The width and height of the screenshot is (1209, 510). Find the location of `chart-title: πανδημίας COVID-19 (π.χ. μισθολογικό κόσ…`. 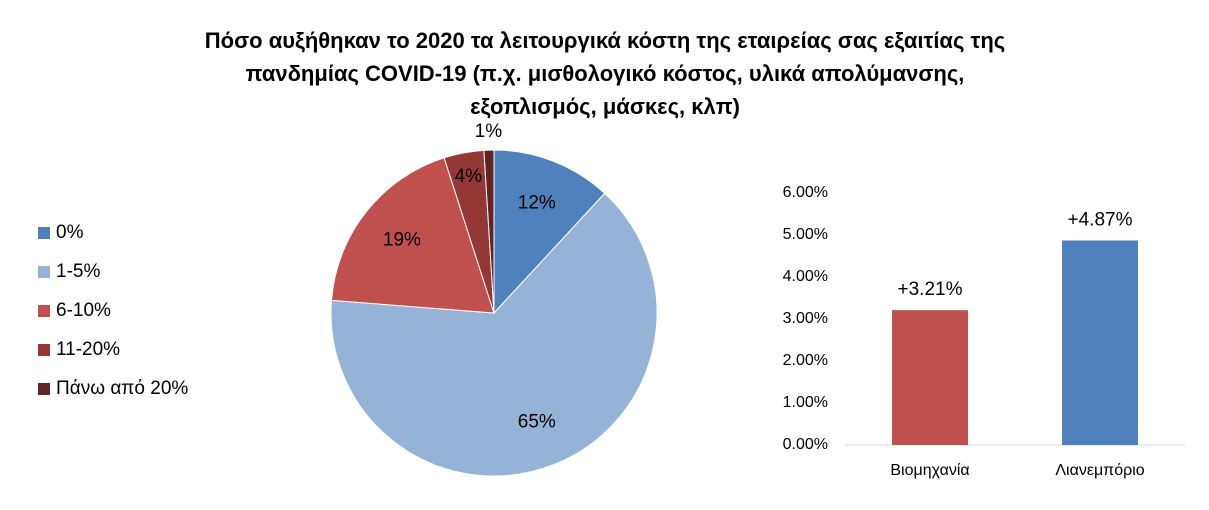

chart-title: πανδημίας COVID-19 (π.χ. μισθολογικό κόσ… is located at coordinates (605, 73).